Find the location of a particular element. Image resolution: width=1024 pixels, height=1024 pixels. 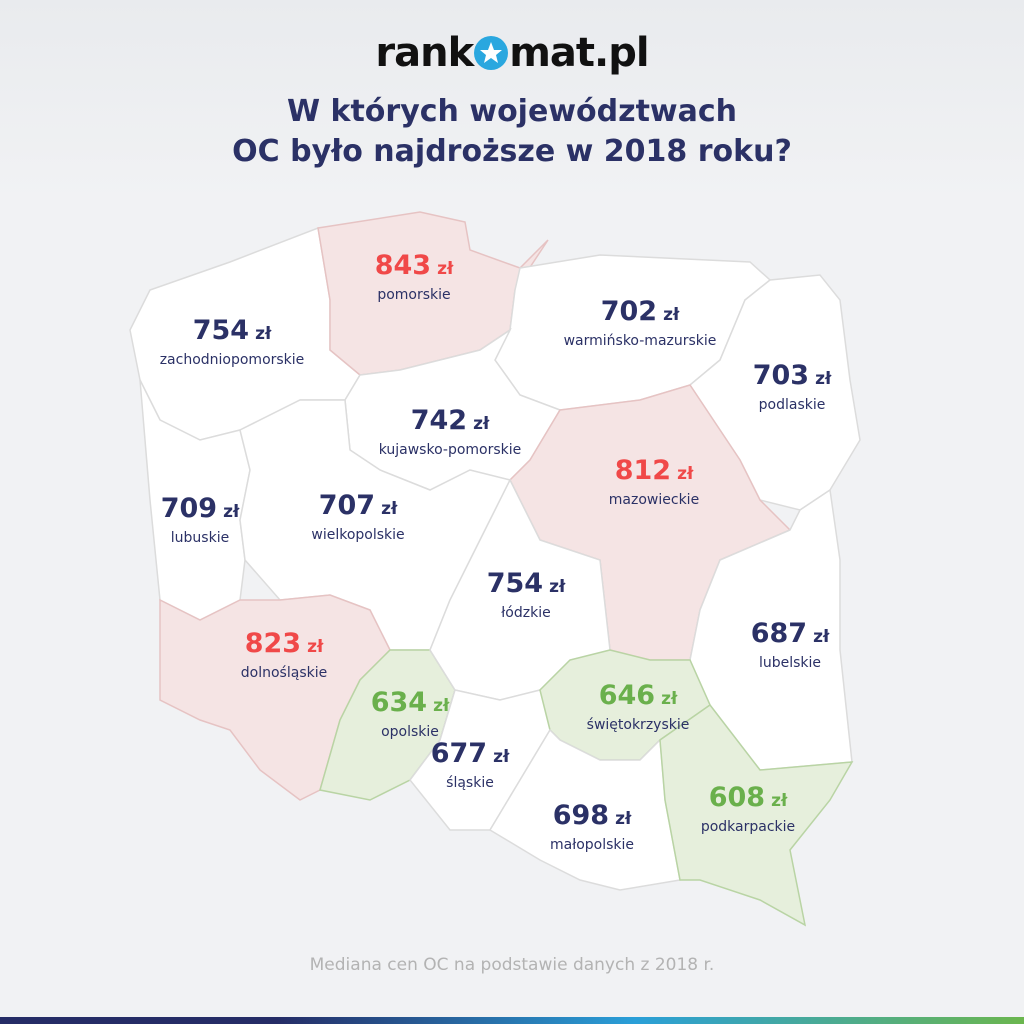

region-label-malopolskie: 698 zł małopolskie is located at coordinates (592, 827).